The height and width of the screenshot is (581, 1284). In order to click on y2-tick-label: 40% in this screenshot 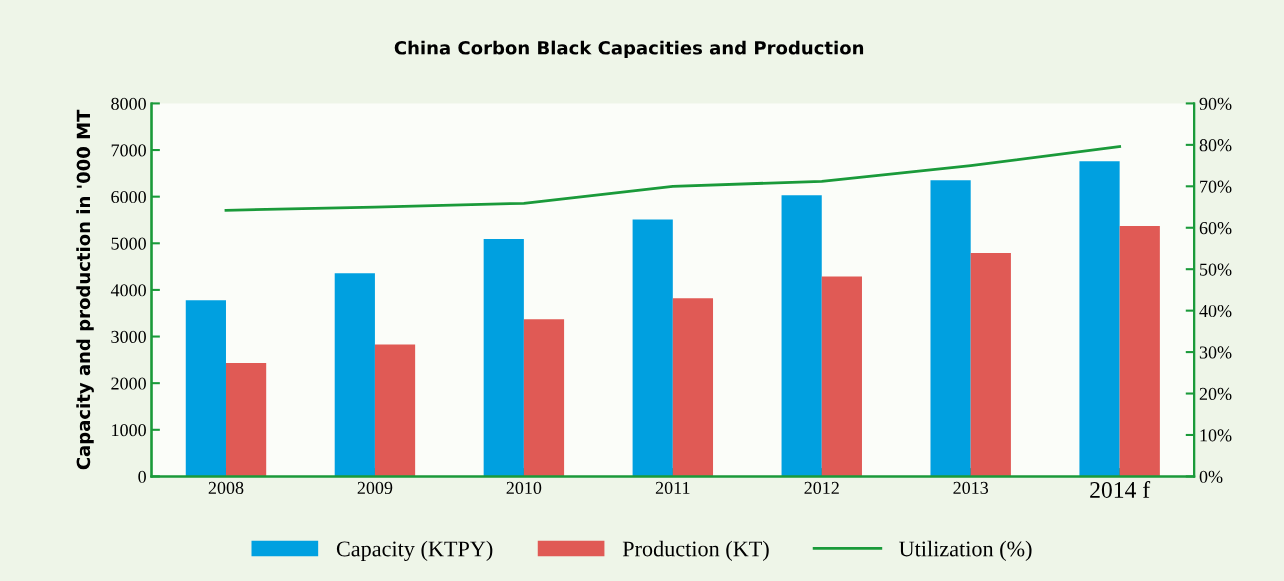, I will do `click(1215, 311)`.